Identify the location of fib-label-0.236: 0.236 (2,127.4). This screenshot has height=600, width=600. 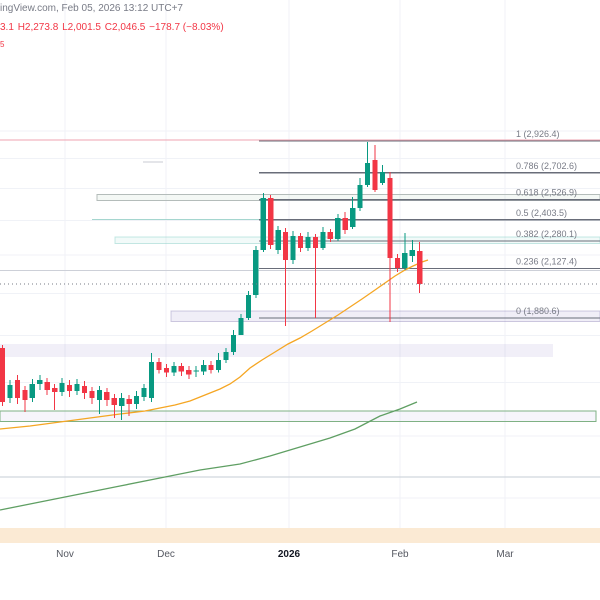
(546, 262).